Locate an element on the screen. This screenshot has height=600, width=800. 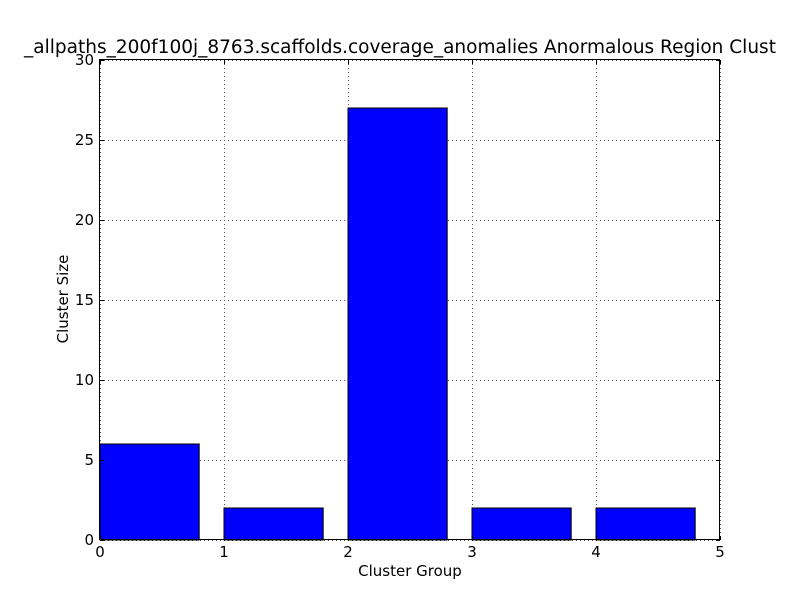
x-tick-label: 2 is located at coordinates (348, 552).